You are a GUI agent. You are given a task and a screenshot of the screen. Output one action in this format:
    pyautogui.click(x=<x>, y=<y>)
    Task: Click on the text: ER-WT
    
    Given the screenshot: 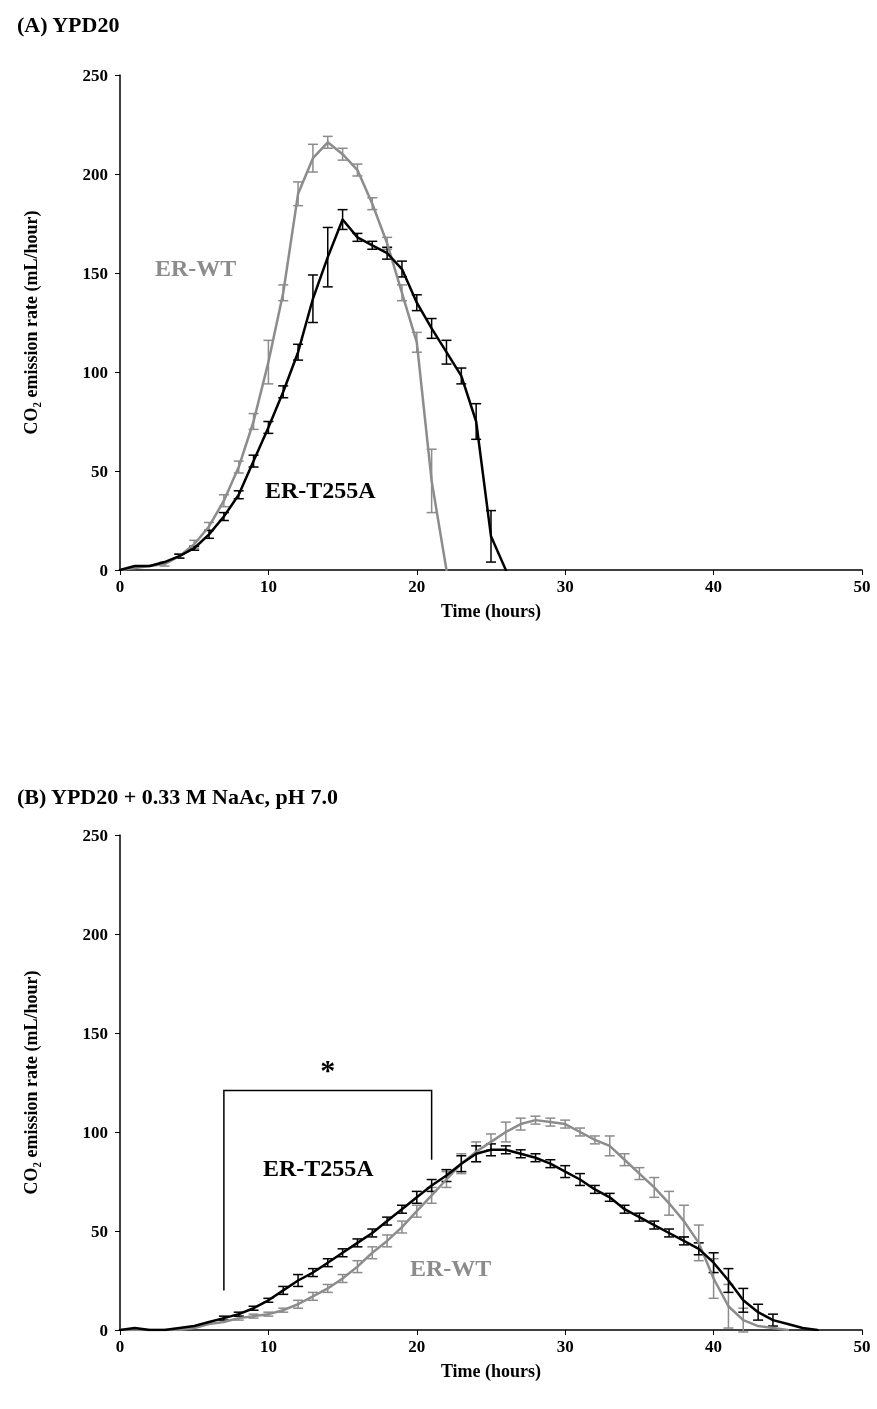 What is the action you would take?
    pyautogui.click(x=196, y=268)
    